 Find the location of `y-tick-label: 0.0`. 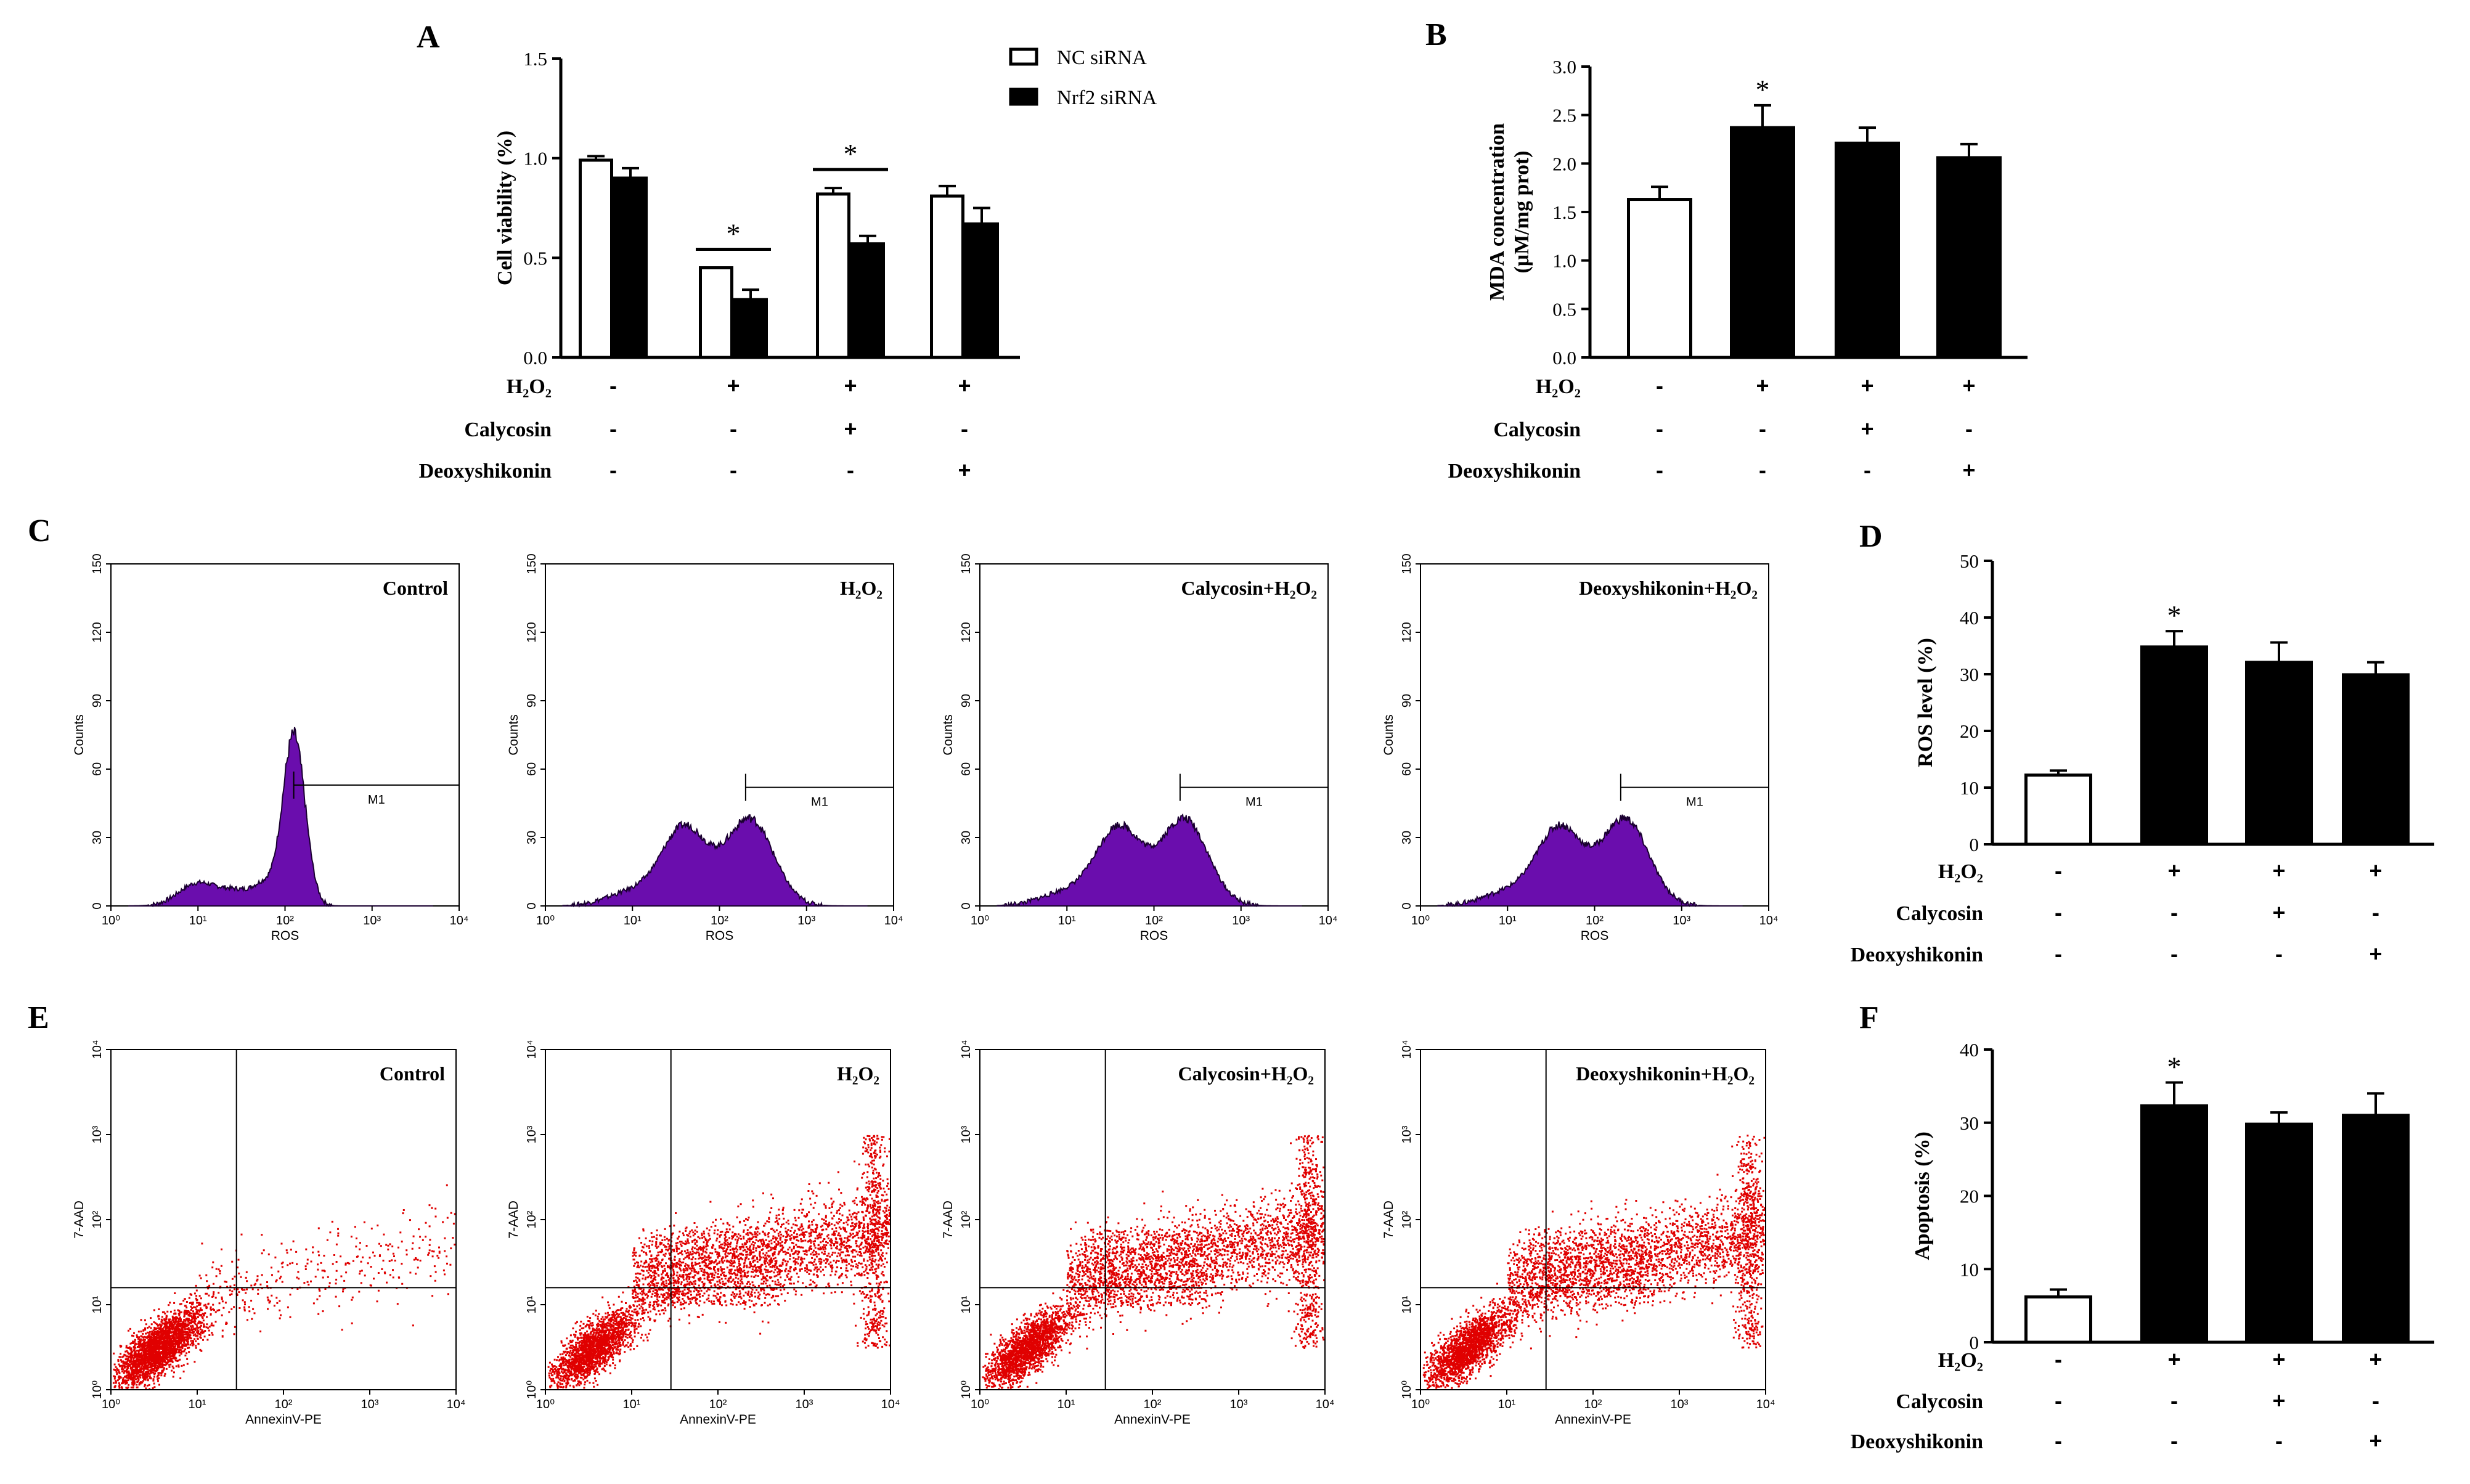

y-tick-label: 0.0 is located at coordinates (535, 358).